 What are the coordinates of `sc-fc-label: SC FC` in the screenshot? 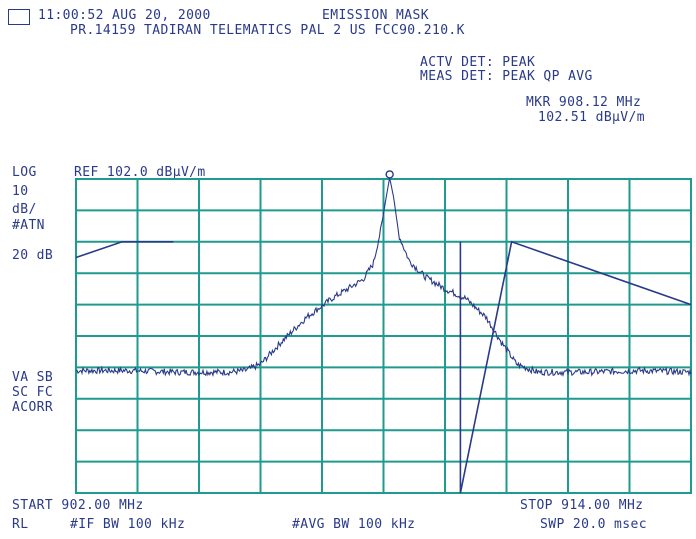 It's located at (33, 392).